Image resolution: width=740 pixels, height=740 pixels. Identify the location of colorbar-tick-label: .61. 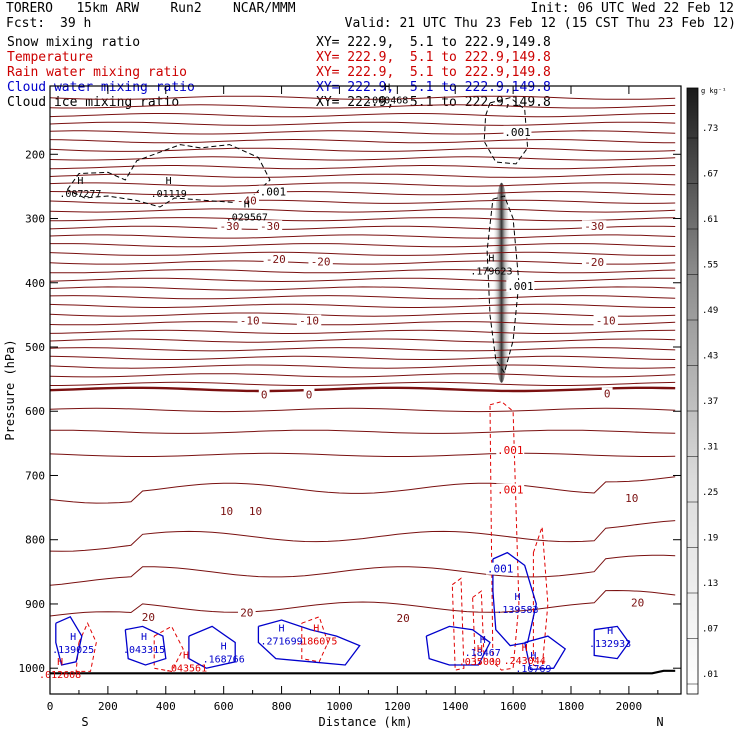
(710, 220).